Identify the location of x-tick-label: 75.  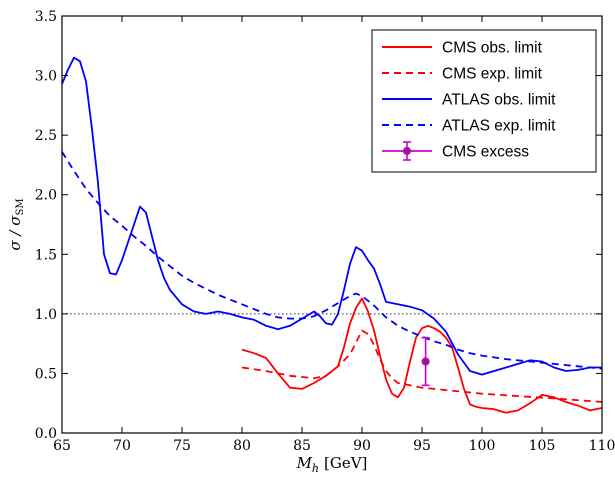
(182, 446).